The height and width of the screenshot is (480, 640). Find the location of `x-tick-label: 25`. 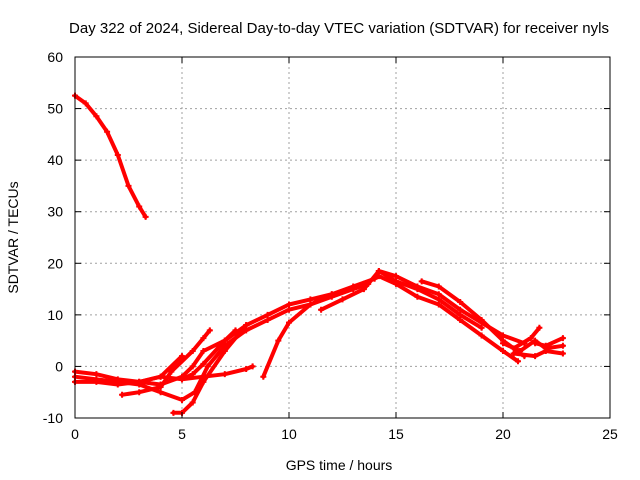

x-tick-label: 25 is located at coordinates (610, 434).